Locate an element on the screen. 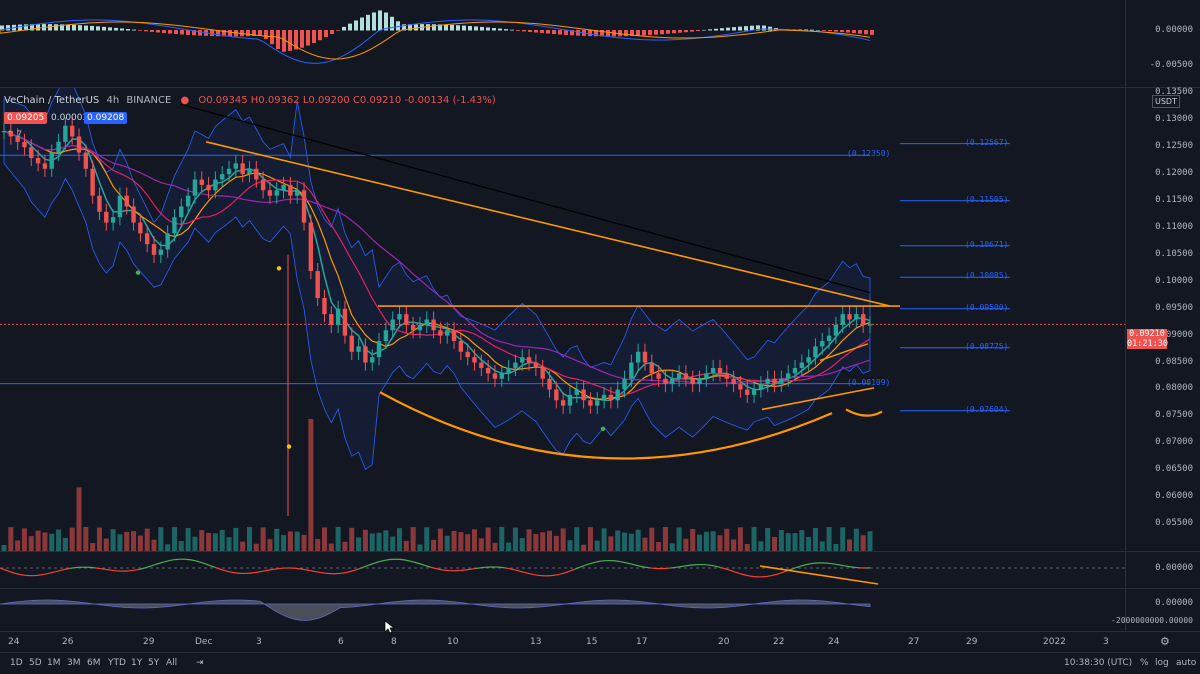 The image size is (1200, 674). price-tick: 0.07500 is located at coordinates (1174, 415).